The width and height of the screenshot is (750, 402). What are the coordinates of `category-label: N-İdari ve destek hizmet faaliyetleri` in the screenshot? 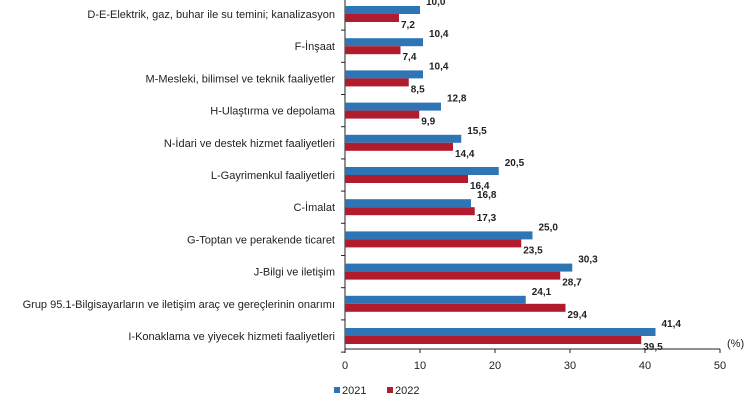 It's located at (249, 143).